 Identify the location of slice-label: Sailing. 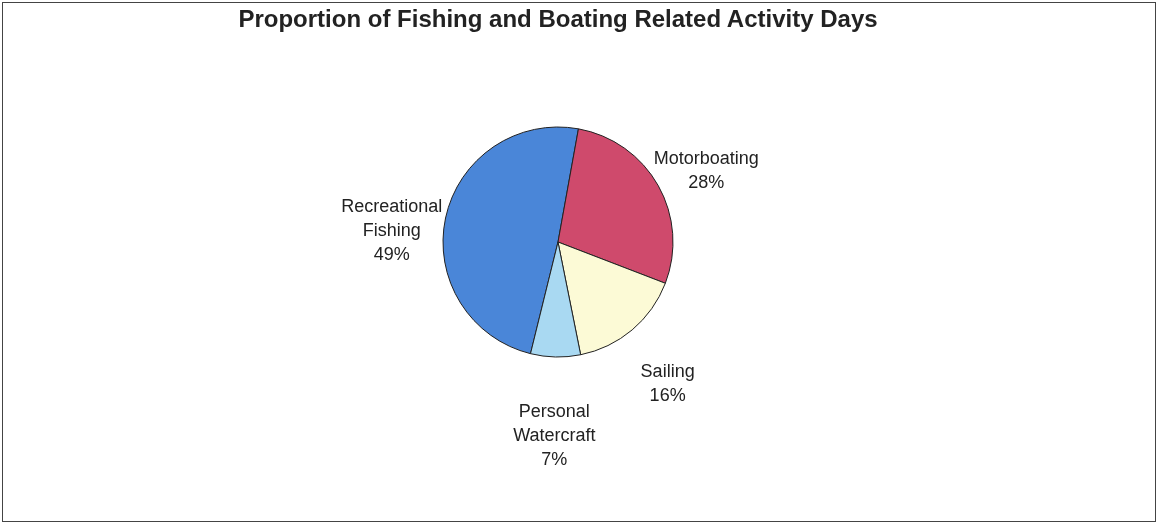
(667, 370).